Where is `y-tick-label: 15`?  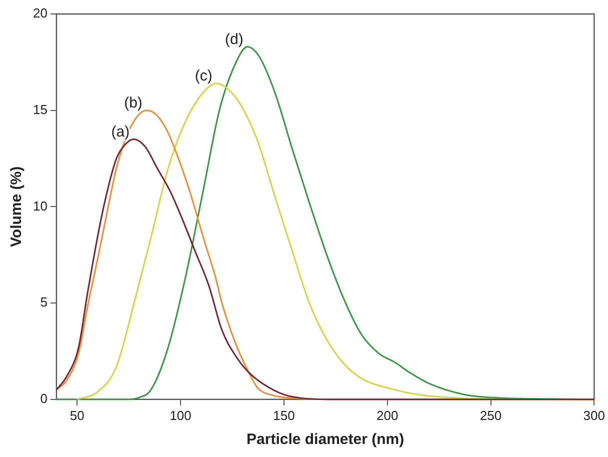 y-tick-label: 15 is located at coordinates (40, 109).